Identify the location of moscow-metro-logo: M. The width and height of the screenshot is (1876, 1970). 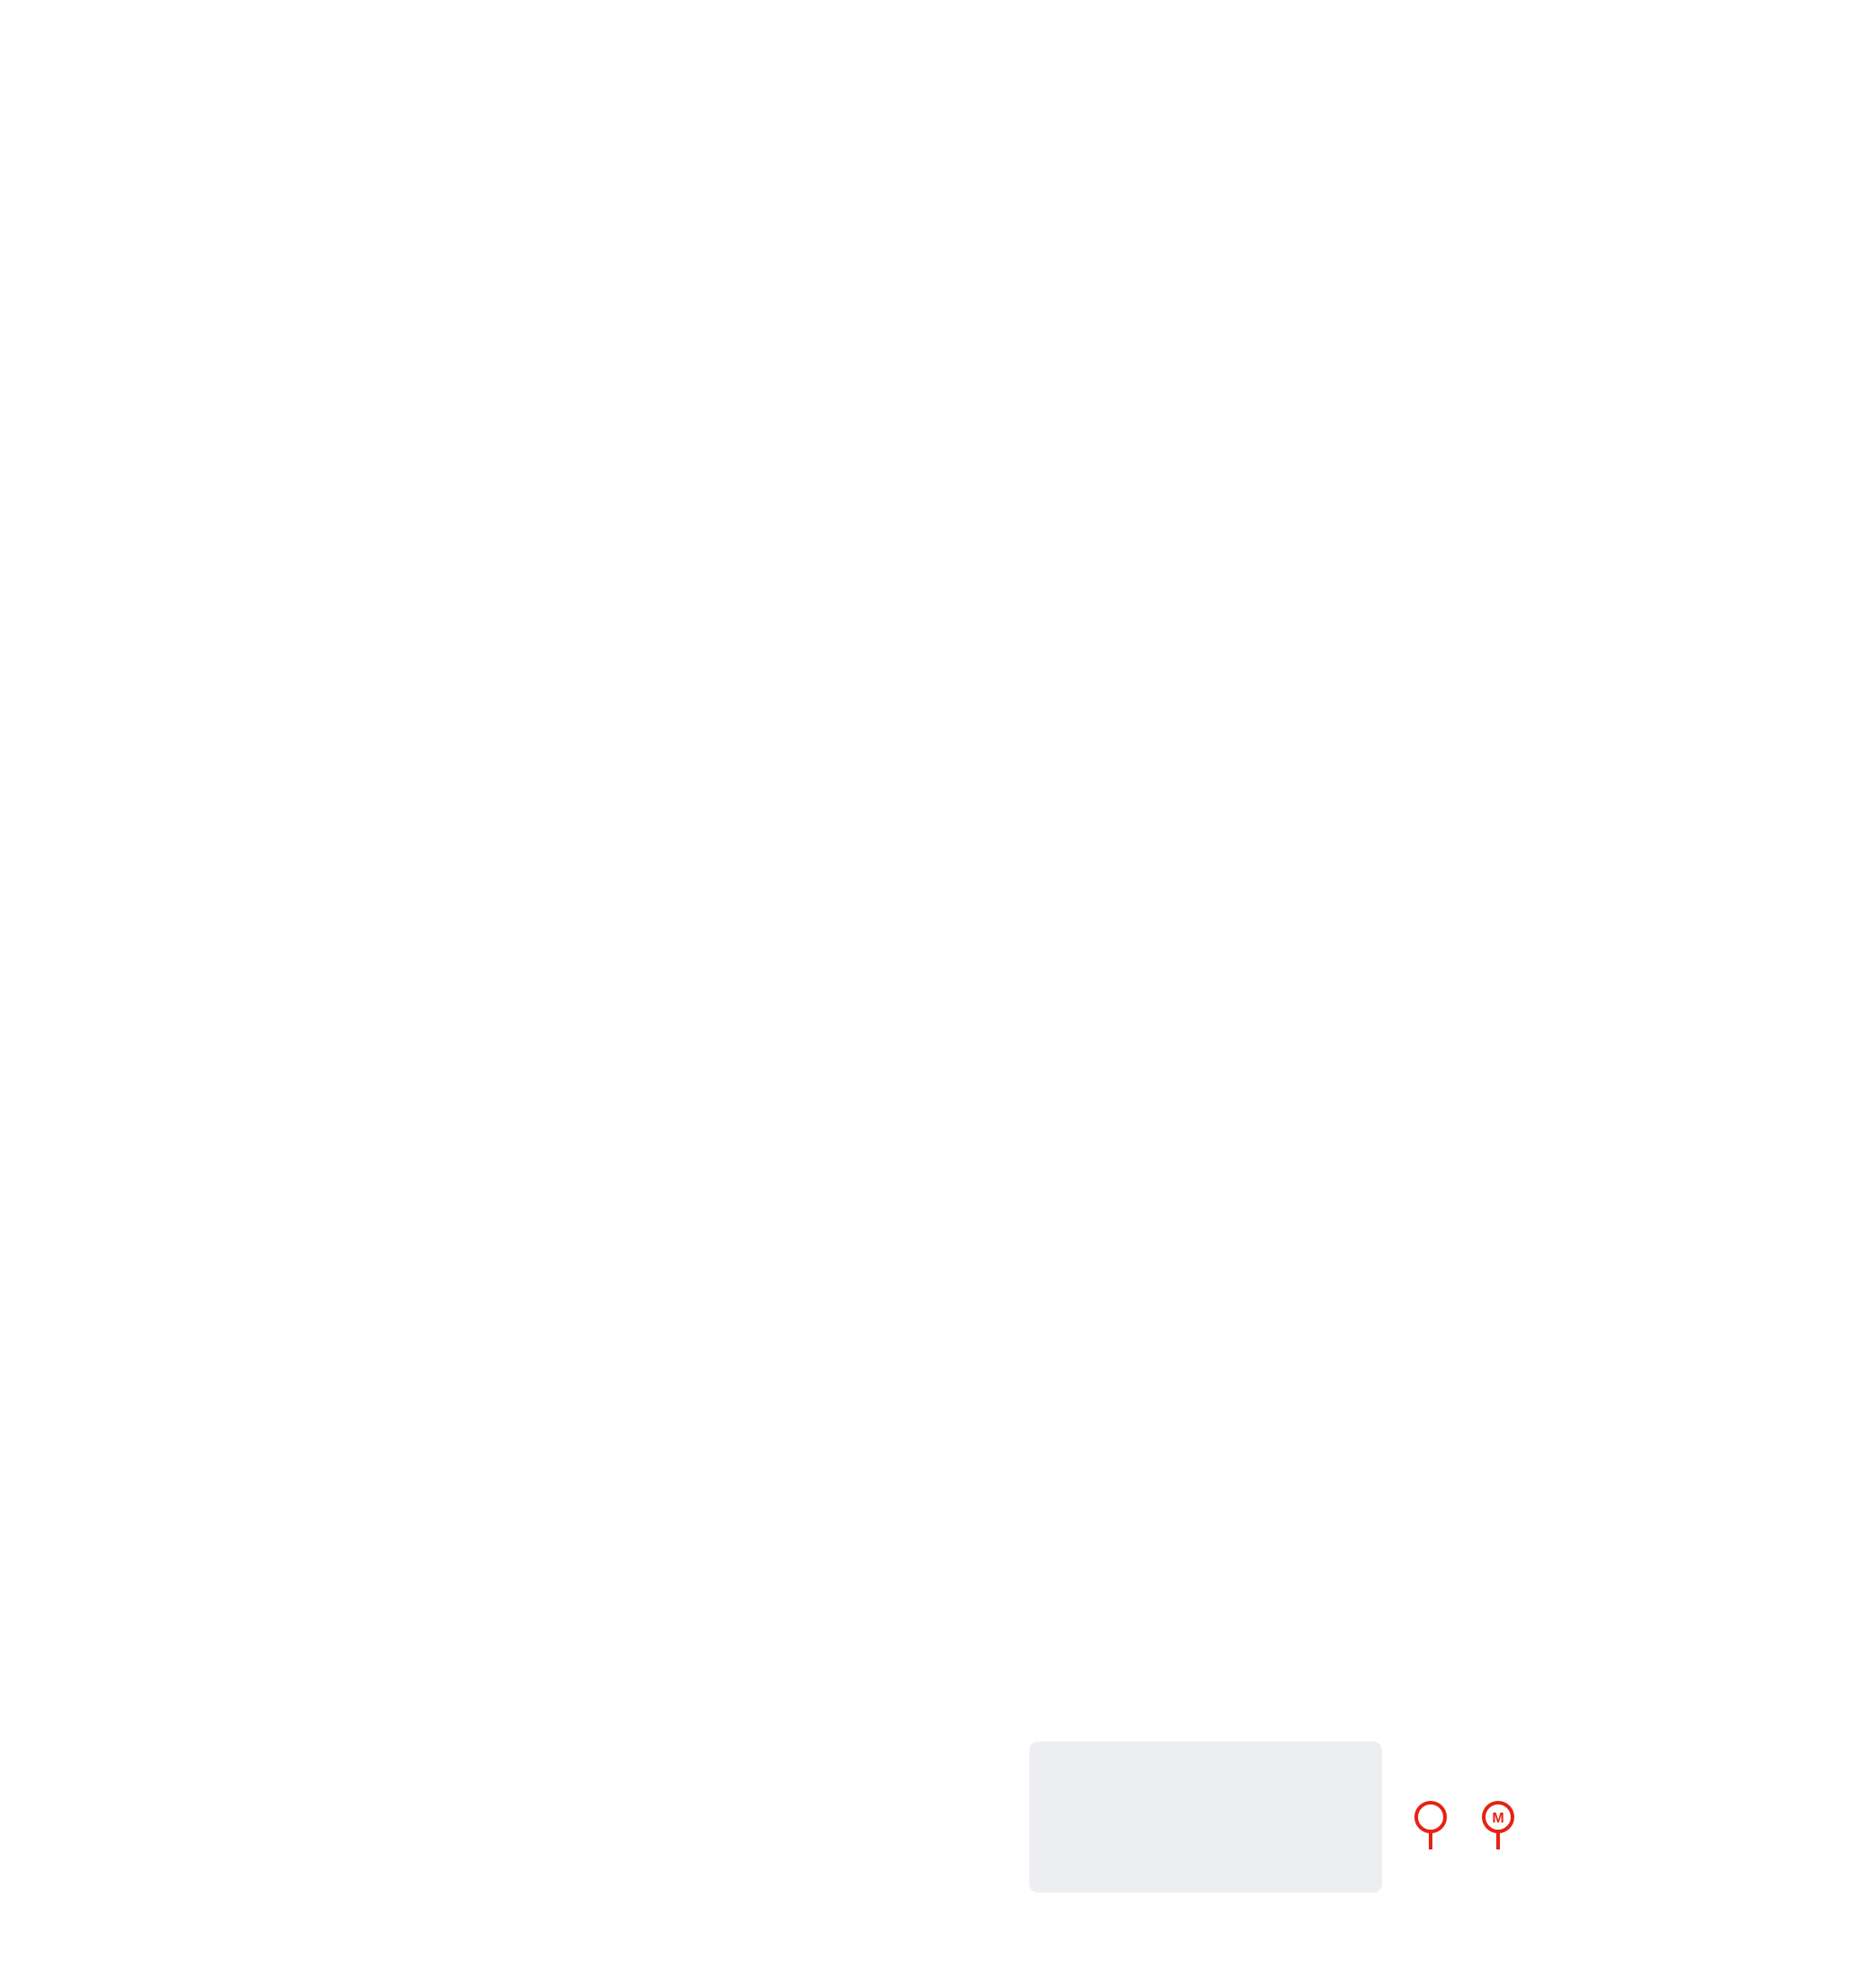
(1498, 1827).